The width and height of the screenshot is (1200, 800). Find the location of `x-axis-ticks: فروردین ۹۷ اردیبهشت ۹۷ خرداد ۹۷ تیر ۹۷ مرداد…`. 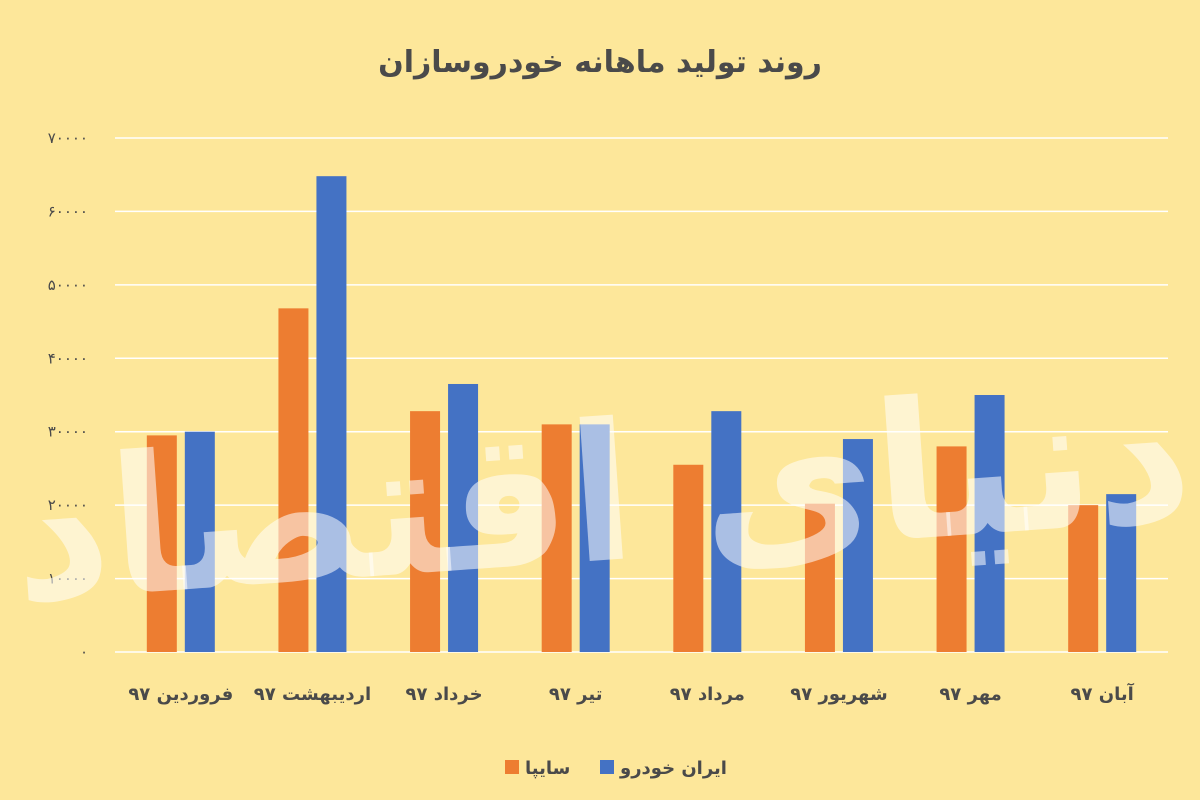

x-axis-ticks: فروردین ۹۷ اردیبهشت ۹۷ خرداد ۹۷ تیر ۹۷ مرداد… is located at coordinates (631, 693).